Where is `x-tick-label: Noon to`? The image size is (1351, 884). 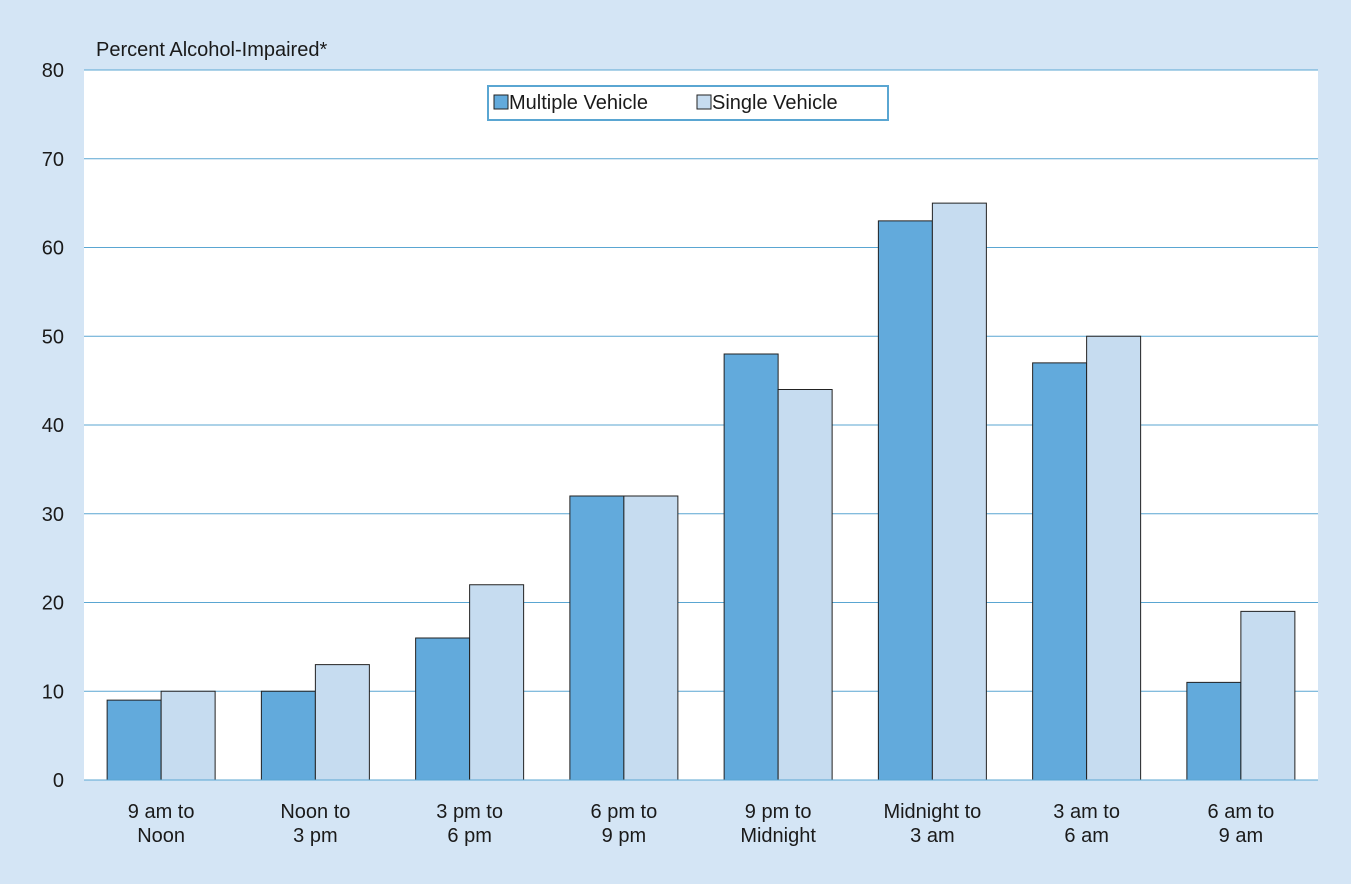
x-tick-label: Noon to is located at coordinates (315, 812).